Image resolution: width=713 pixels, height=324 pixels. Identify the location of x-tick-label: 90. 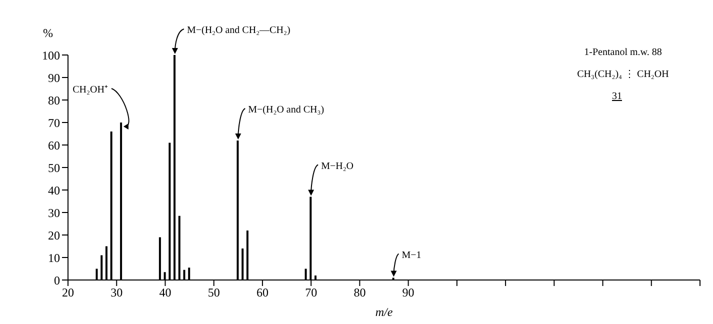
(408, 293).